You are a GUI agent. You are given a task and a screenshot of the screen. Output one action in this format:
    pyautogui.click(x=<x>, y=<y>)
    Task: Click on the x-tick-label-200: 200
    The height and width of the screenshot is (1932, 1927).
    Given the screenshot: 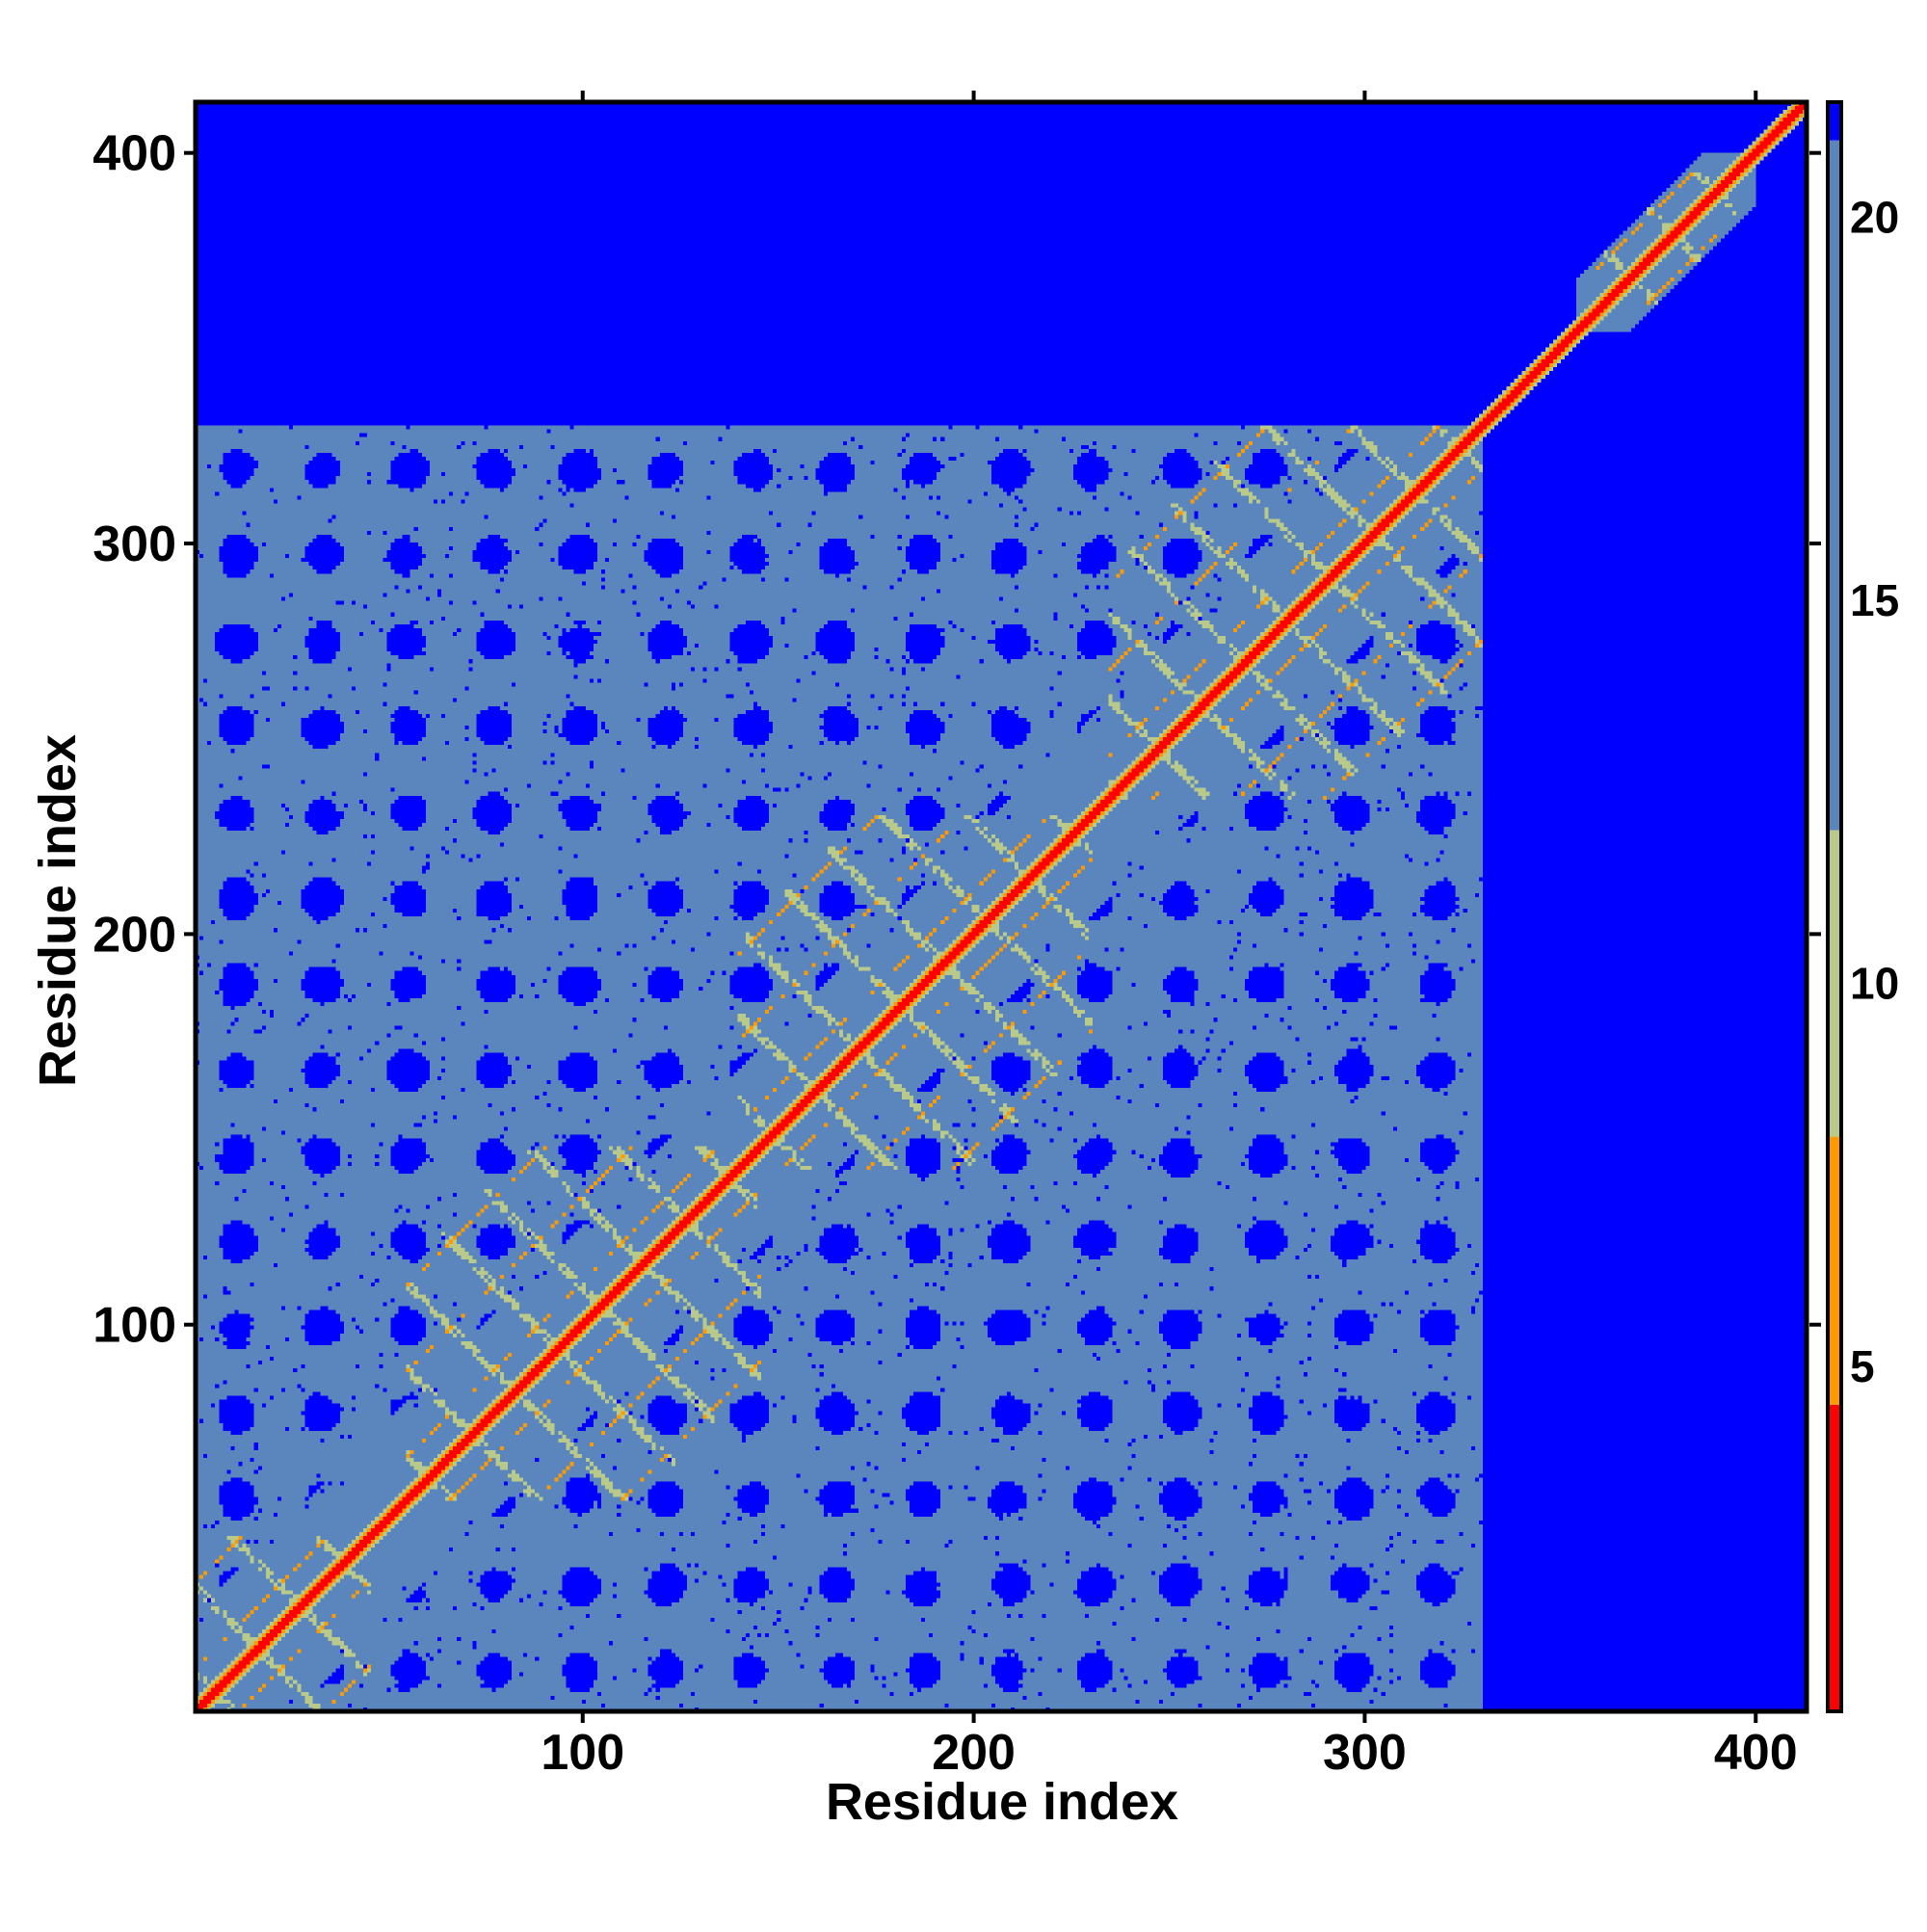 What is the action you would take?
    pyautogui.click(x=974, y=1753)
    